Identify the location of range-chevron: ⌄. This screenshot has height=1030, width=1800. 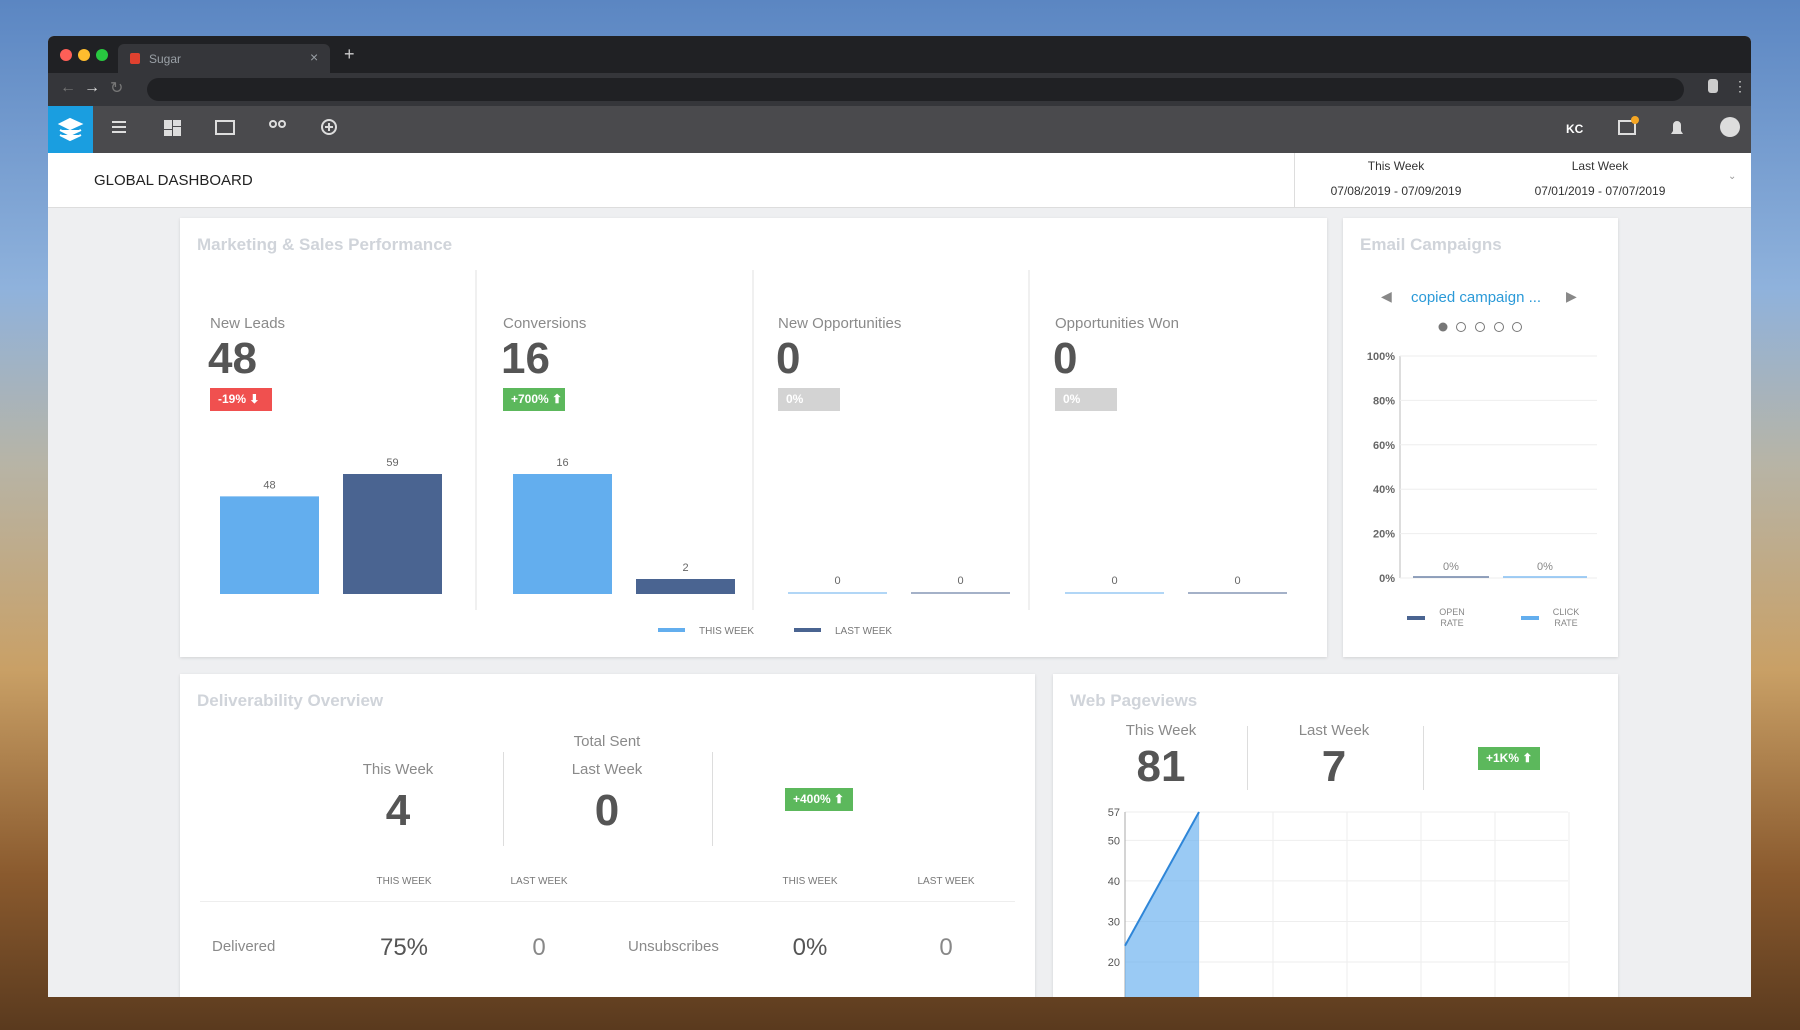
(1732, 176).